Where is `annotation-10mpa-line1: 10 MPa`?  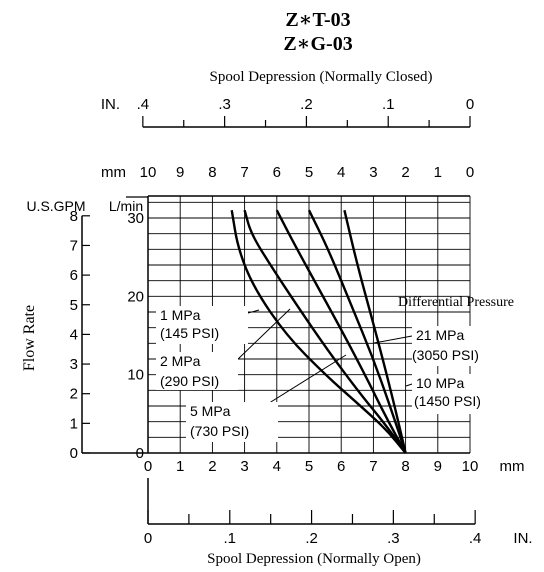 annotation-10mpa-line1: 10 MPa is located at coordinates (440, 383).